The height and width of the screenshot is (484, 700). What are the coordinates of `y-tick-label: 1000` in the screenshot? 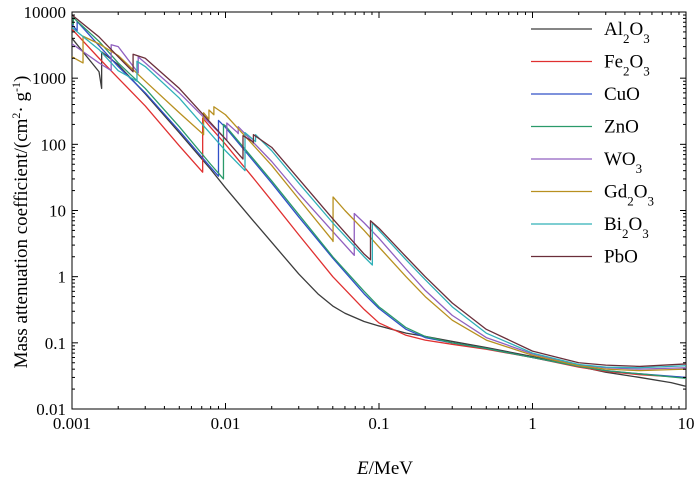 It's located at (49, 78).